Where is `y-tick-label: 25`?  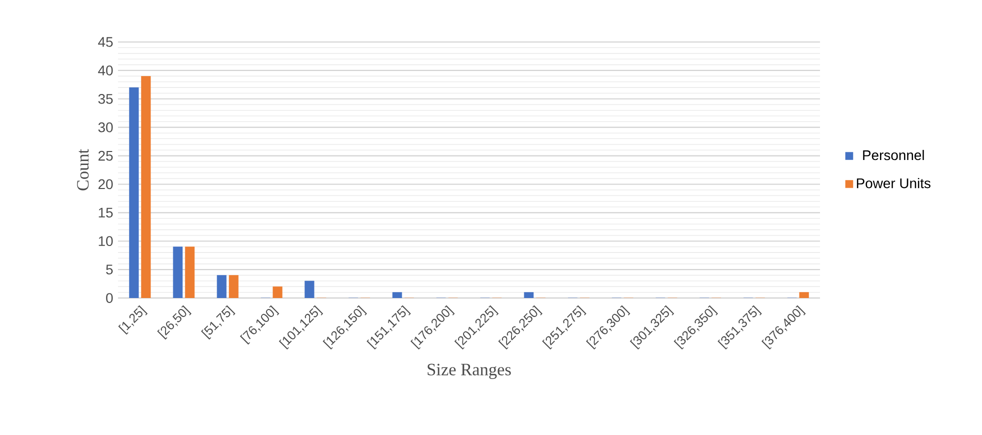 y-tick-label: 25 is located at coordinates (105, 155).